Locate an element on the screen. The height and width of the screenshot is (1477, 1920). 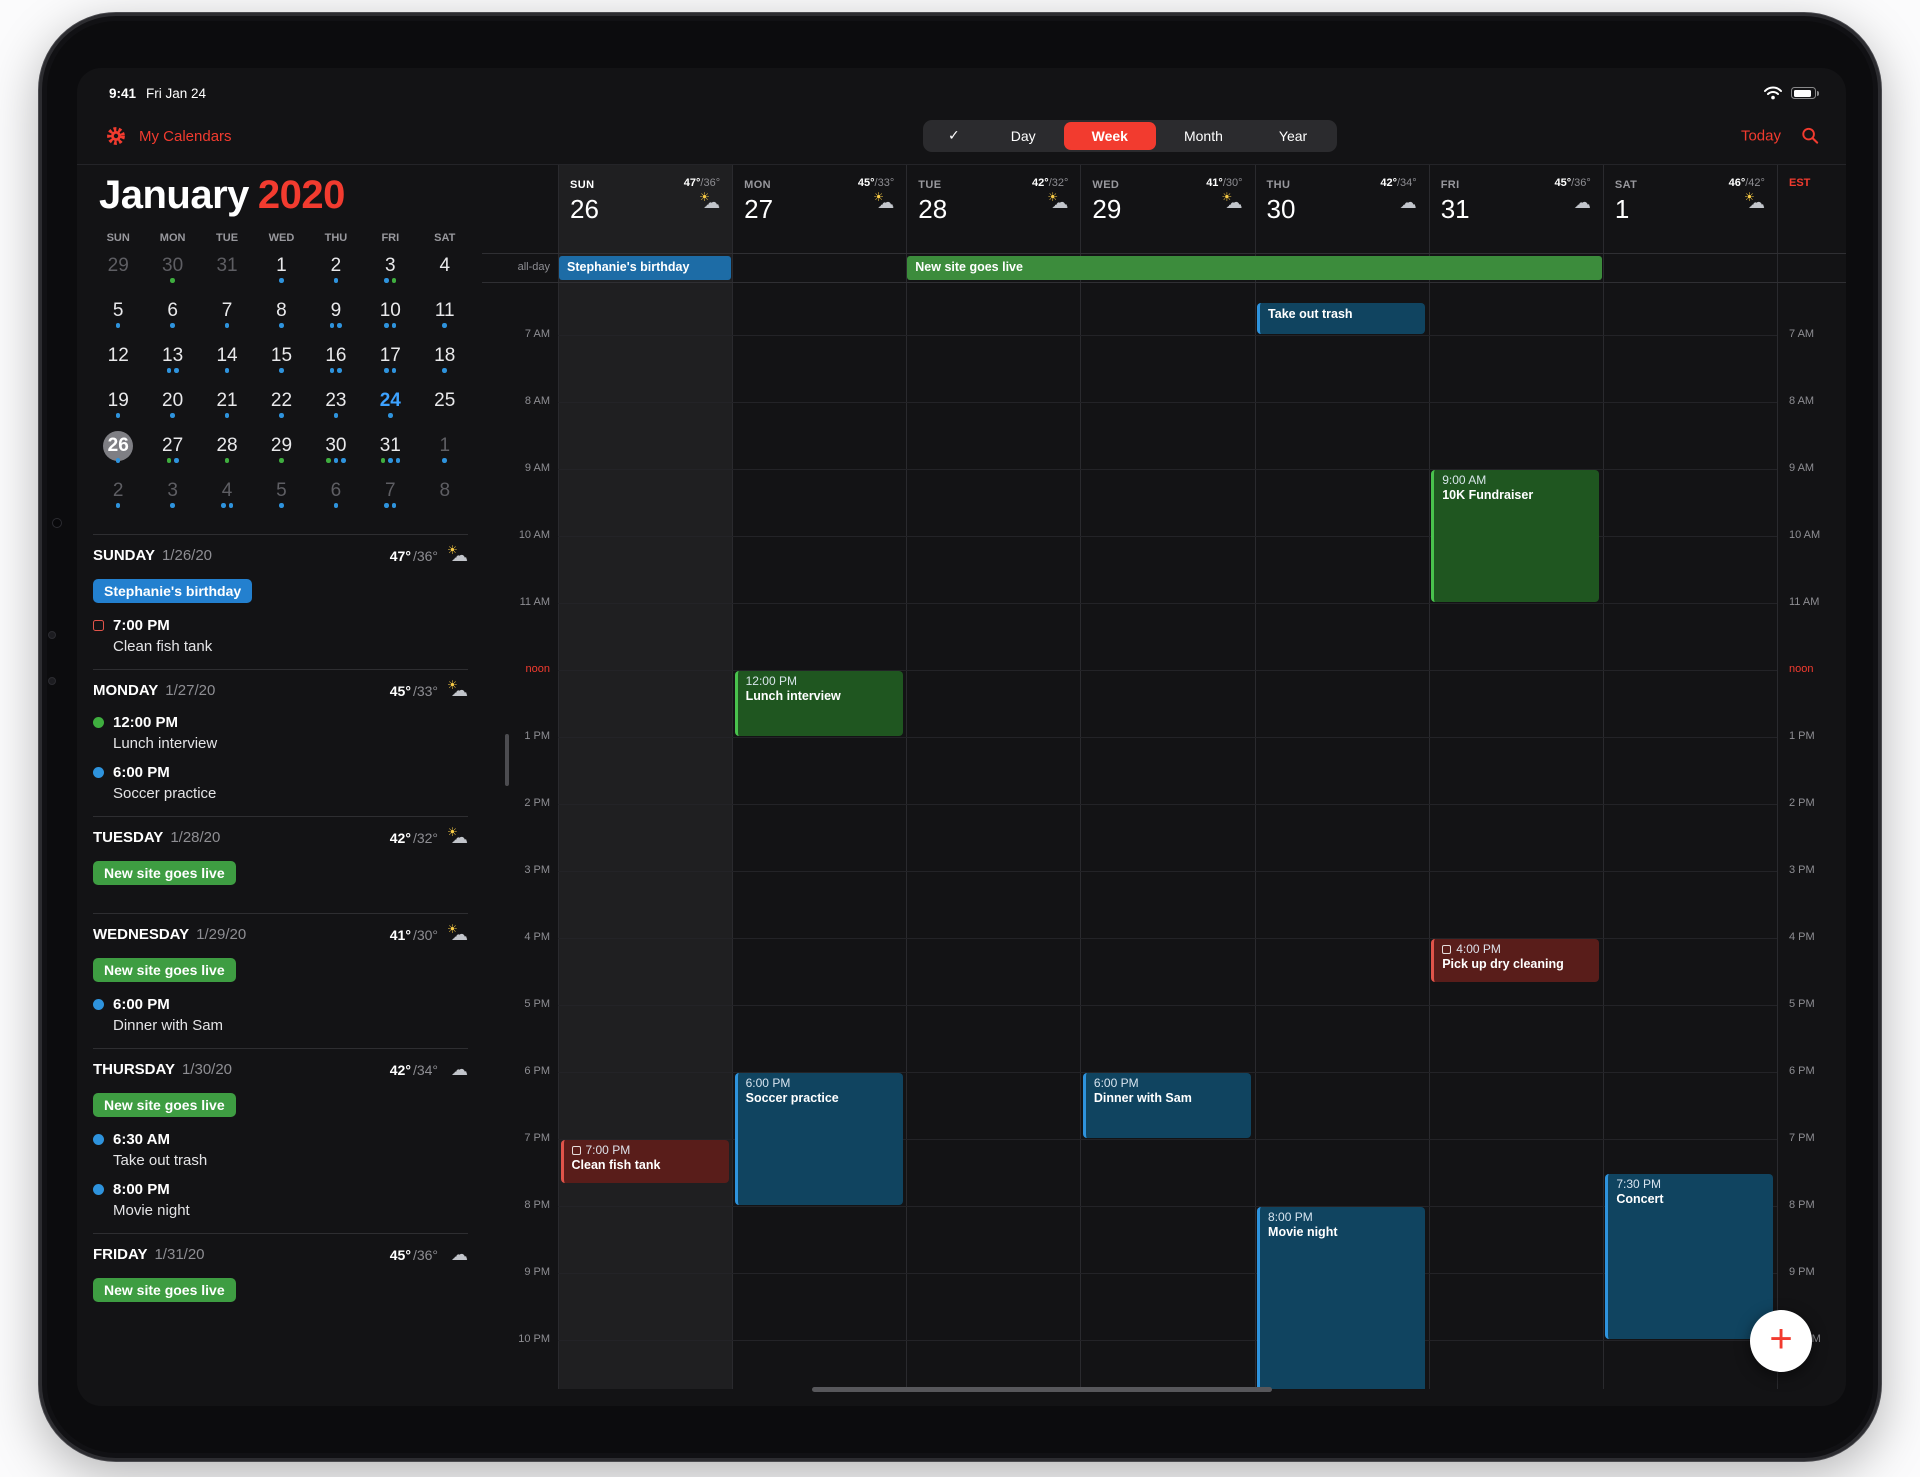
agenda-event: 6:00 PM Soccer practice is located at coordinates (280, 783).